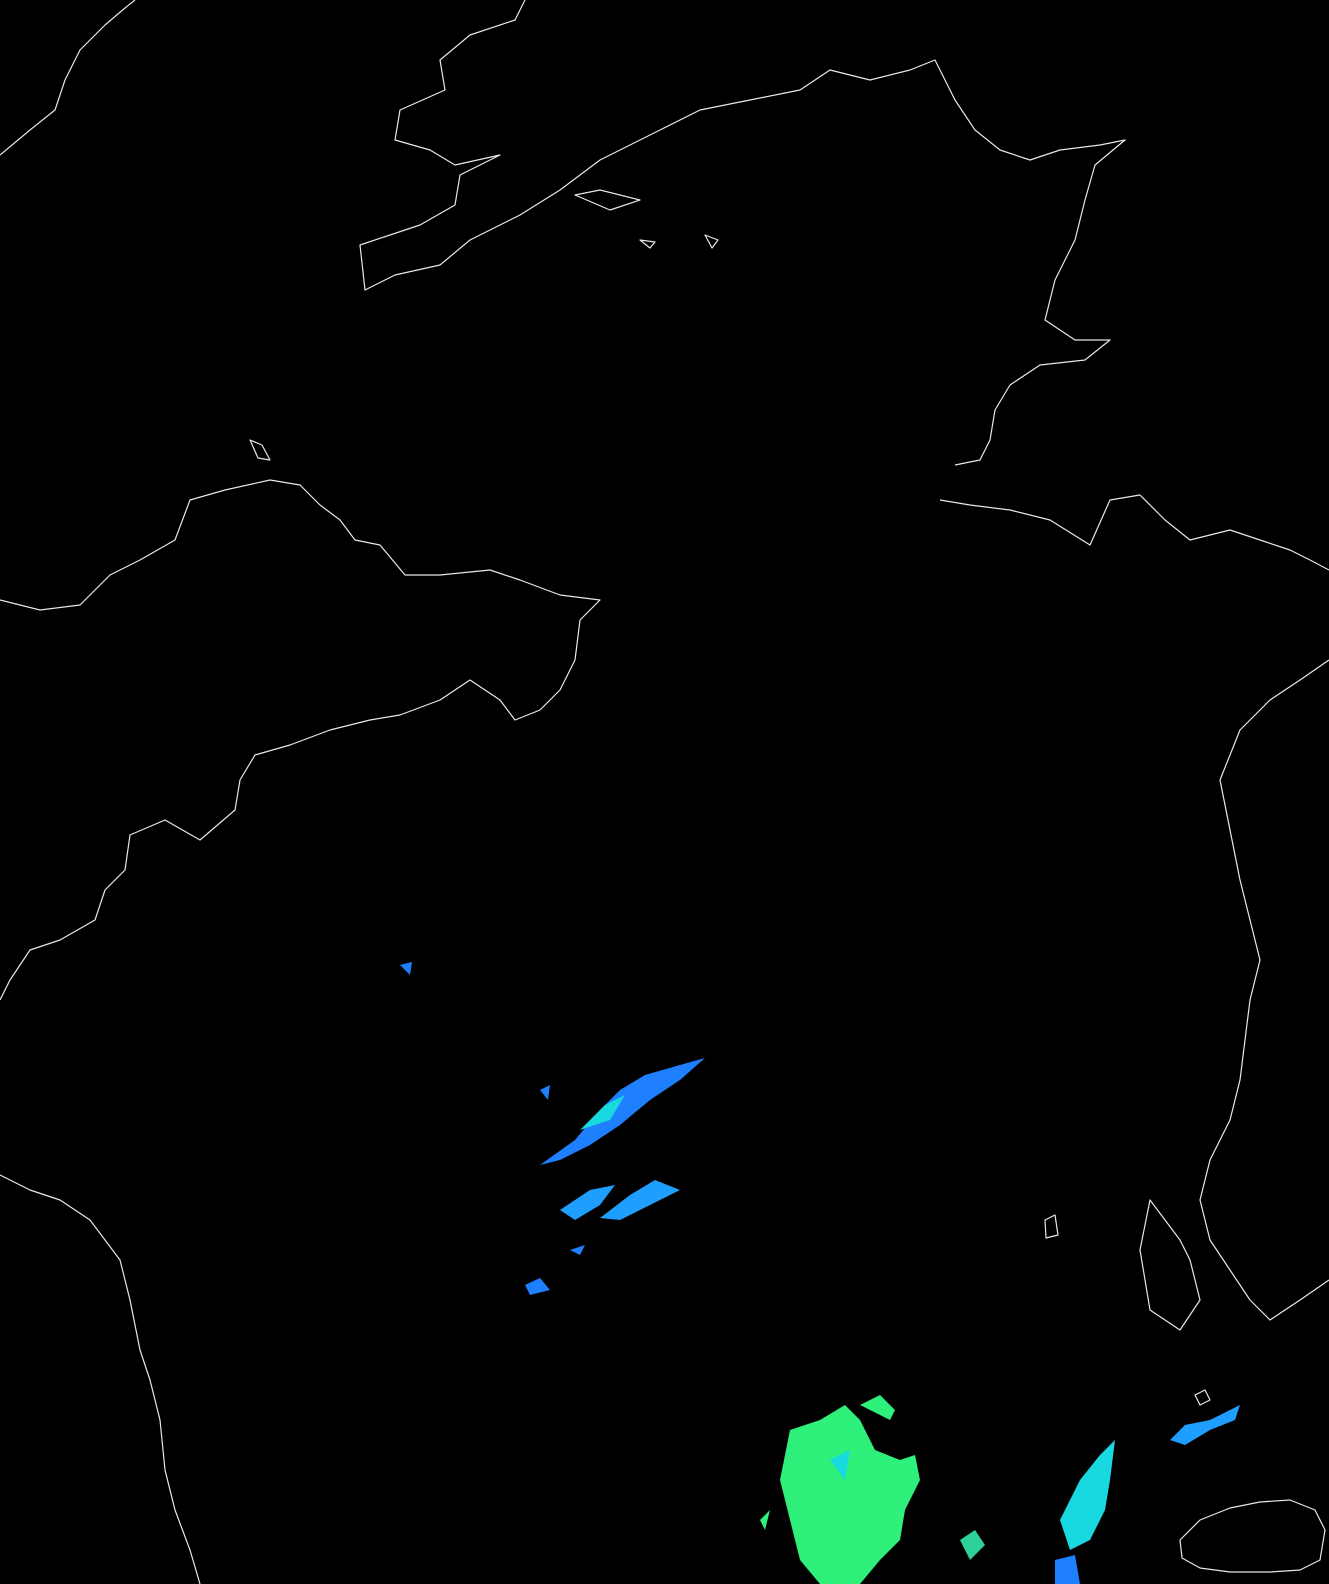 This screenshot has height=1584, width=1329. What do you see at coordinates (300, 740) in the screenshot?
I see `coastline-west-bay` at bounding box center [300, 740].